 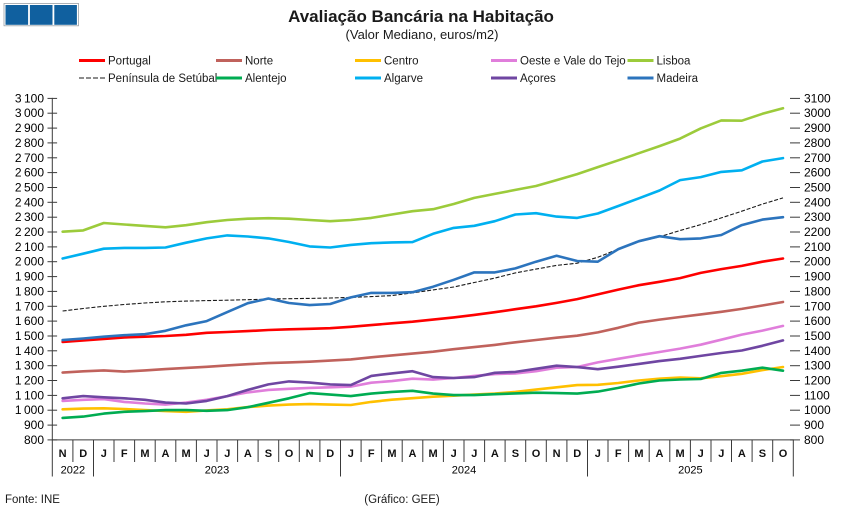 What do you see at coordinates (29, 232) in the screenshot?
I see `svg-text: 2 200` at bounding box center [29, 232].